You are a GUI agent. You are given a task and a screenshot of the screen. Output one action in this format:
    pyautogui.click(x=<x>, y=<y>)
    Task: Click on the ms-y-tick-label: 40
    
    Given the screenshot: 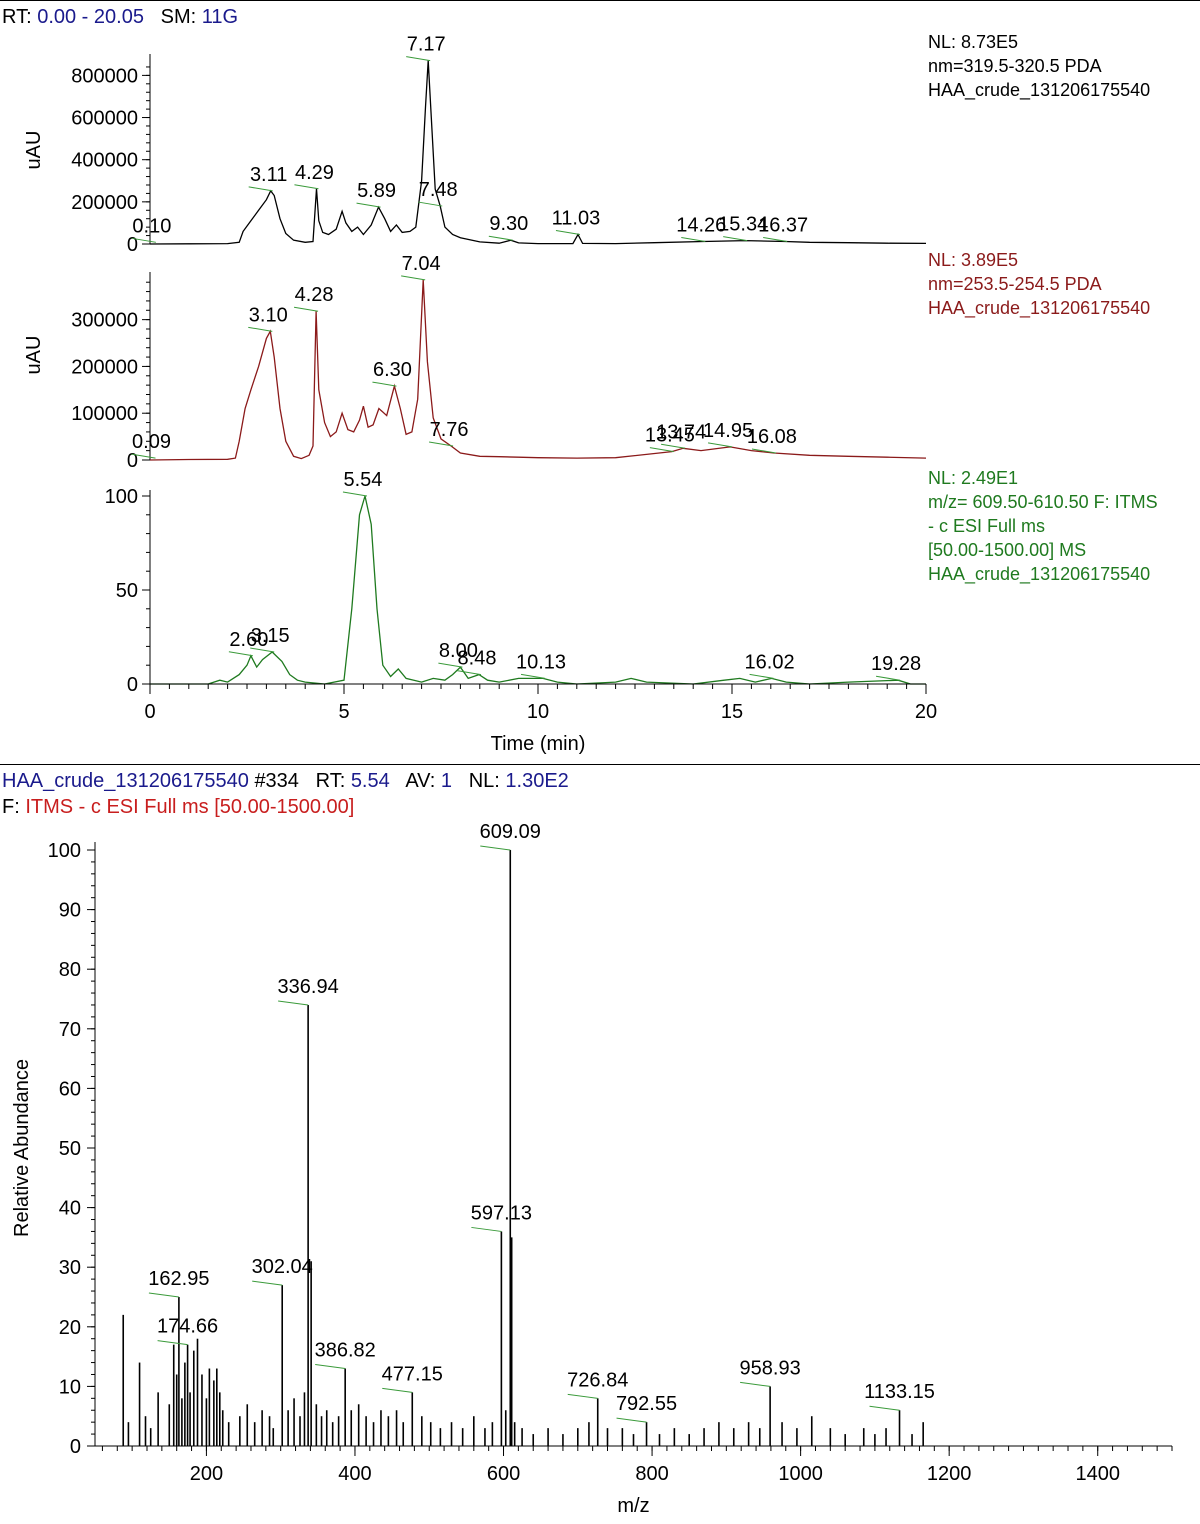 What is the action you would take?
    pyautogui.click(x=70, y=1209)
    